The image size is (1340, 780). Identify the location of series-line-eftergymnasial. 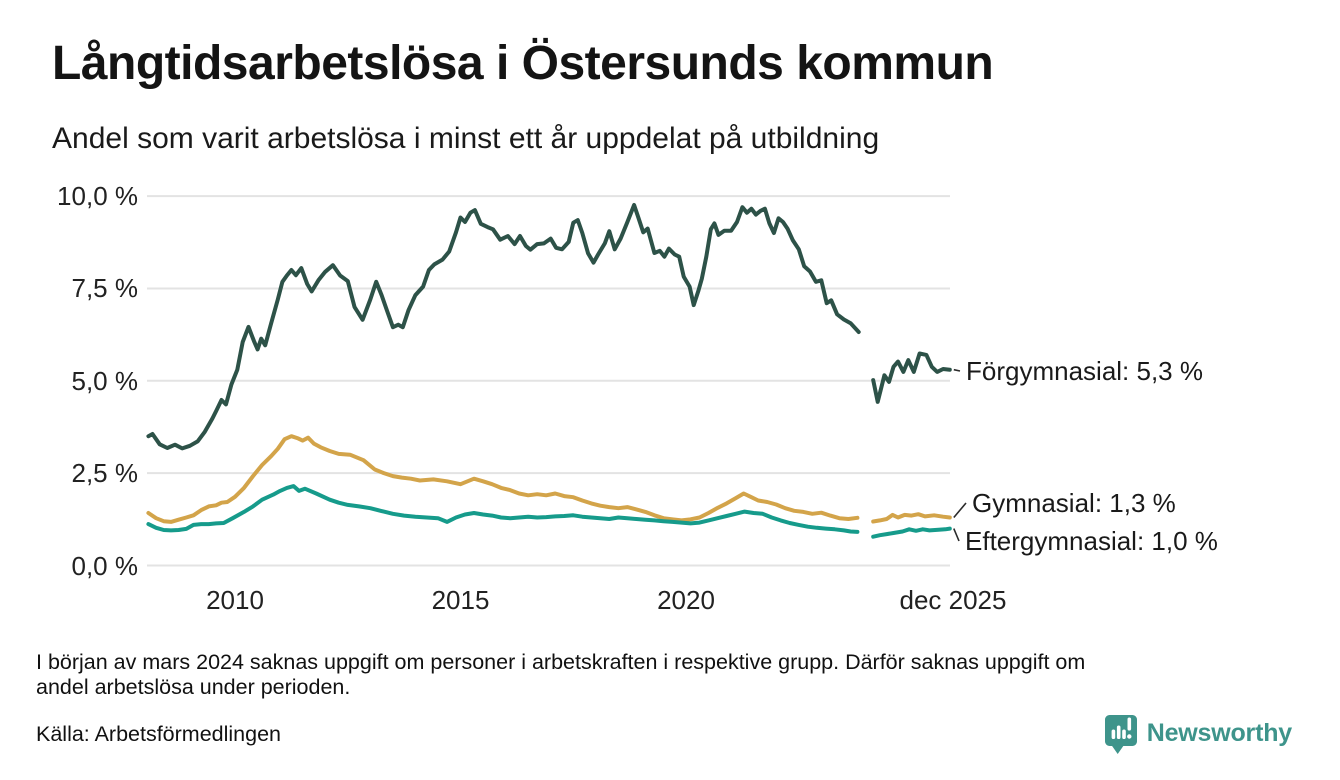
(549, 511).